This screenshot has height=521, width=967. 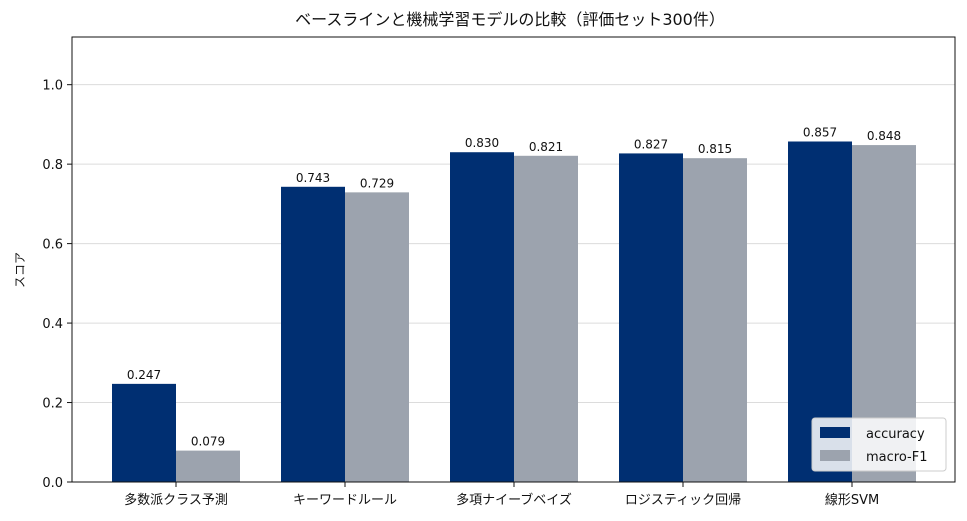 What do you see at coordinates (546, 147) in the screenshot?
I see `bar-value-label: 0.821` at bounding box center [546, 147].